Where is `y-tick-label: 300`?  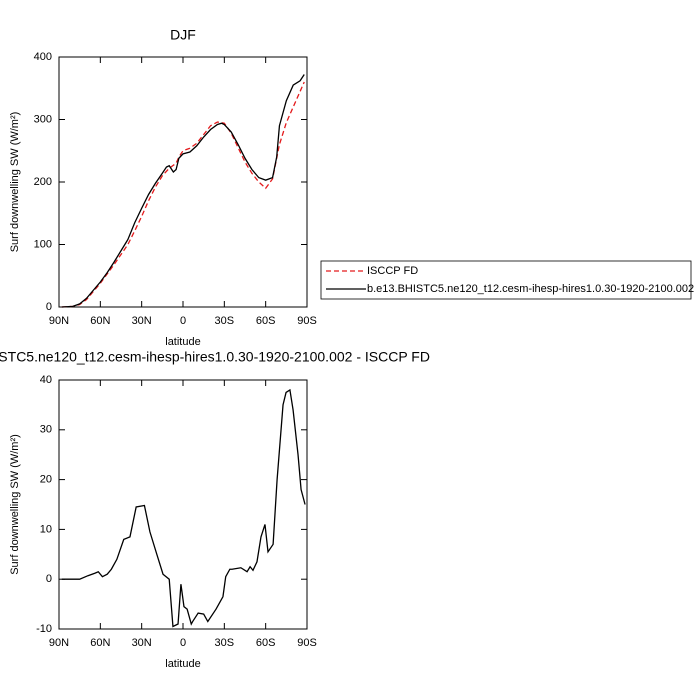 y-tick-label: 300 is located at coordinates (43, 119).